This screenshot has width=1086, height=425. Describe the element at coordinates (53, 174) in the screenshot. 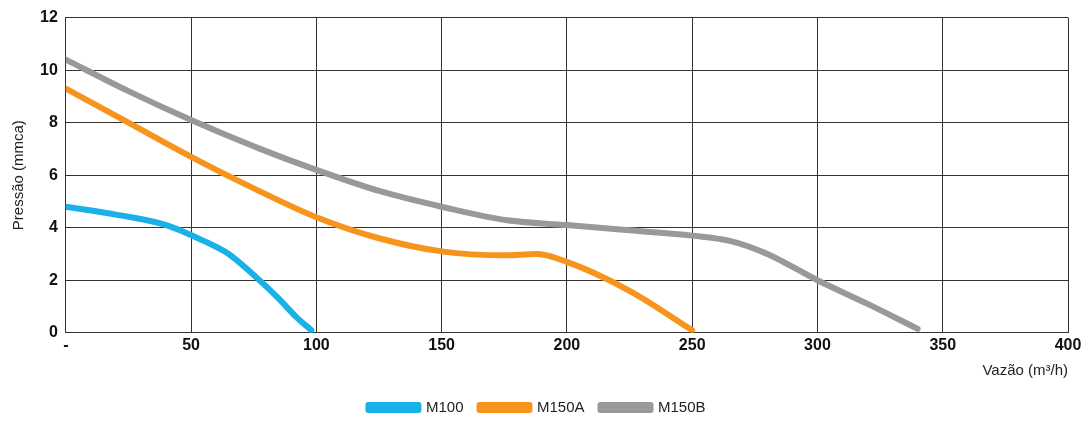

I see `y-tick-label: 6` at that location.